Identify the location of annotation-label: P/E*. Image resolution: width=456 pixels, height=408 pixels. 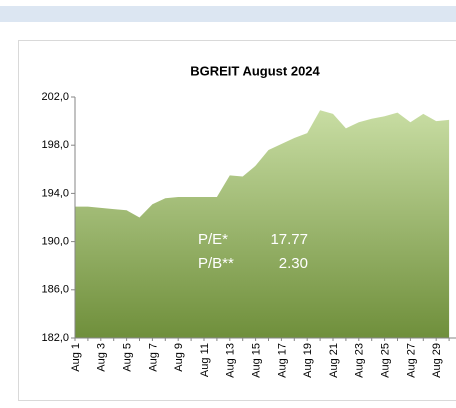
(213, 239).